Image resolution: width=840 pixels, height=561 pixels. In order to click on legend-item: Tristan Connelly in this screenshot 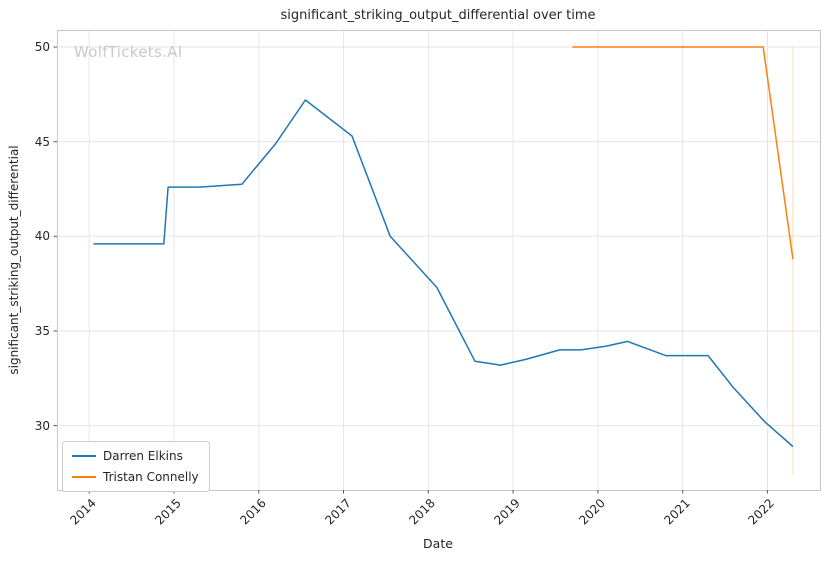, I will do `click(135, 477)`.